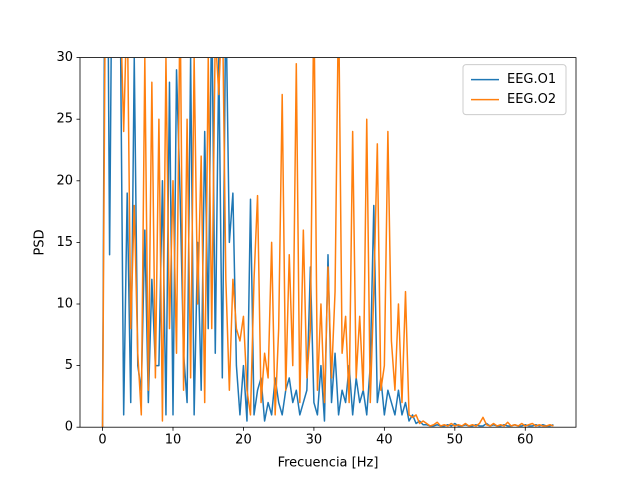 The height and width of the screenshot is (480, 640). What do you see at coordinates (514, 90) in the screenshot?
I see `legend-box` at bounding box center [514, 90].